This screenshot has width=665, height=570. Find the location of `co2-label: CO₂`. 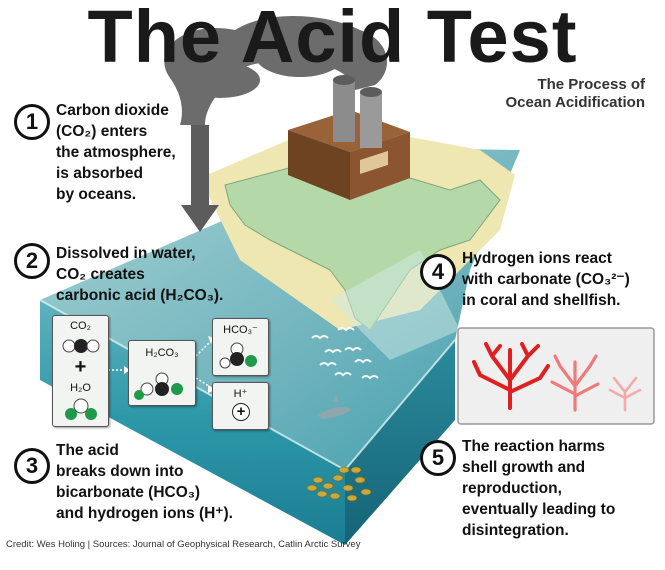

co2-label: CO₂ is located at coordinates (80, 326).